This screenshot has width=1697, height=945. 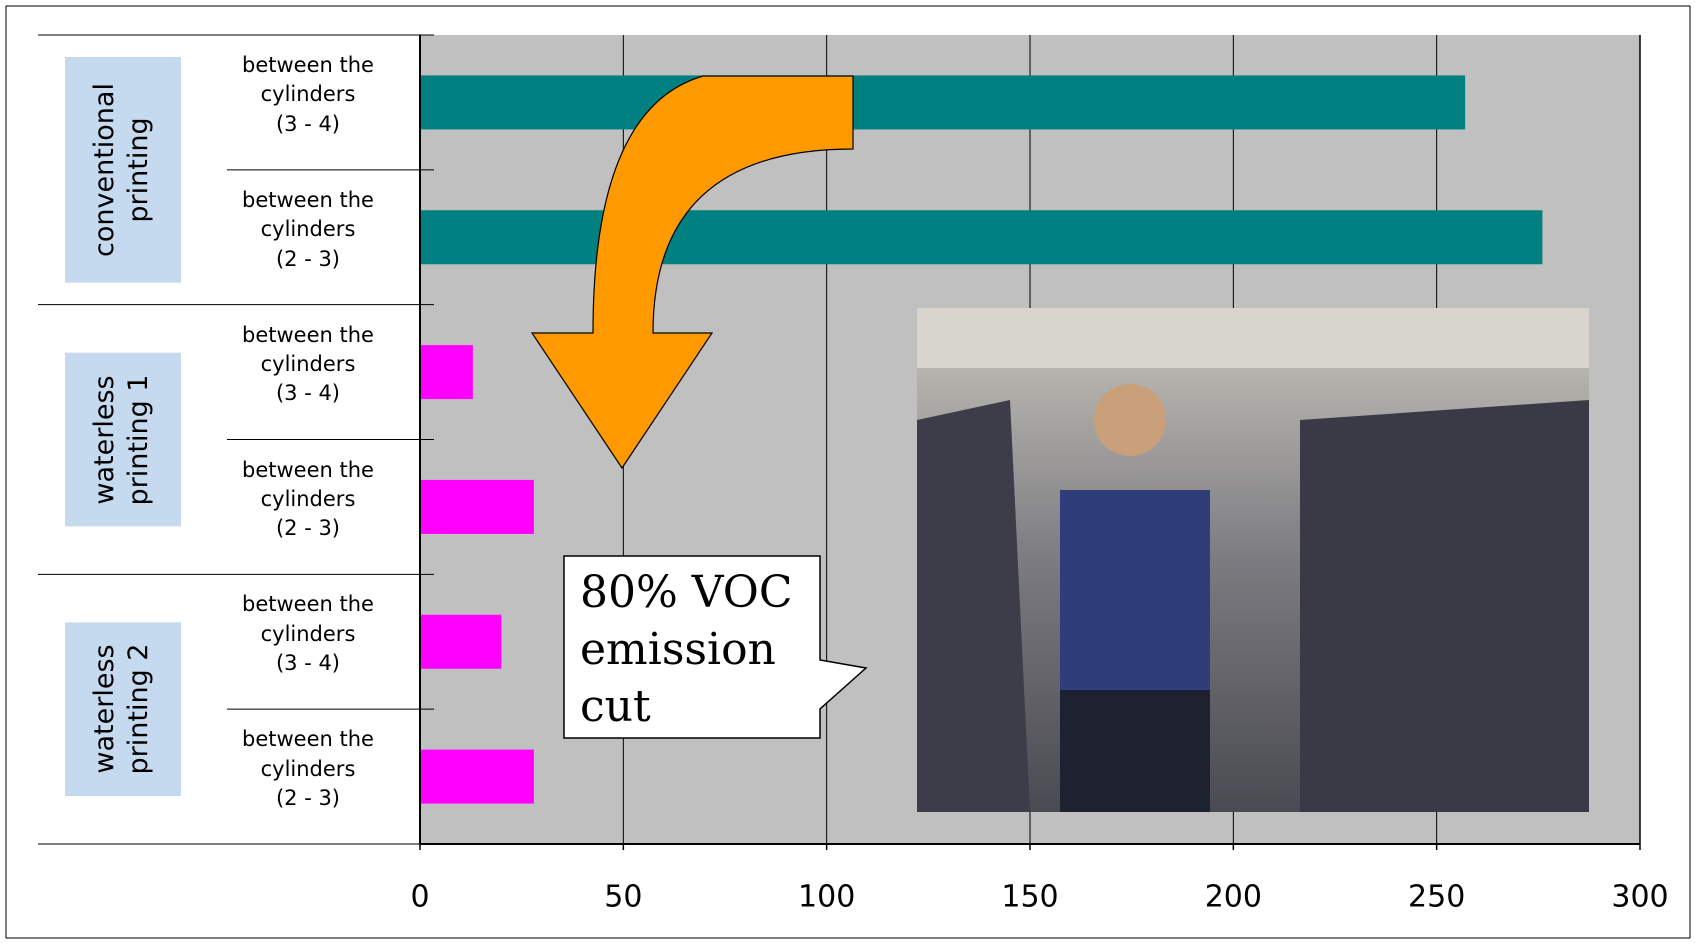 I want to click on x-tick-label: 200, so click(x=1233, y=897).